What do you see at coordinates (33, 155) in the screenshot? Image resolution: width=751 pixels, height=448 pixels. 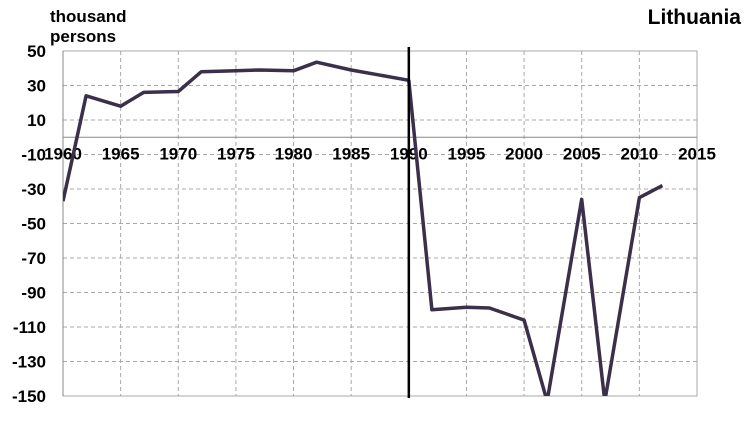 I see `y-tick-label: -10` at bounding box center [33, 155].